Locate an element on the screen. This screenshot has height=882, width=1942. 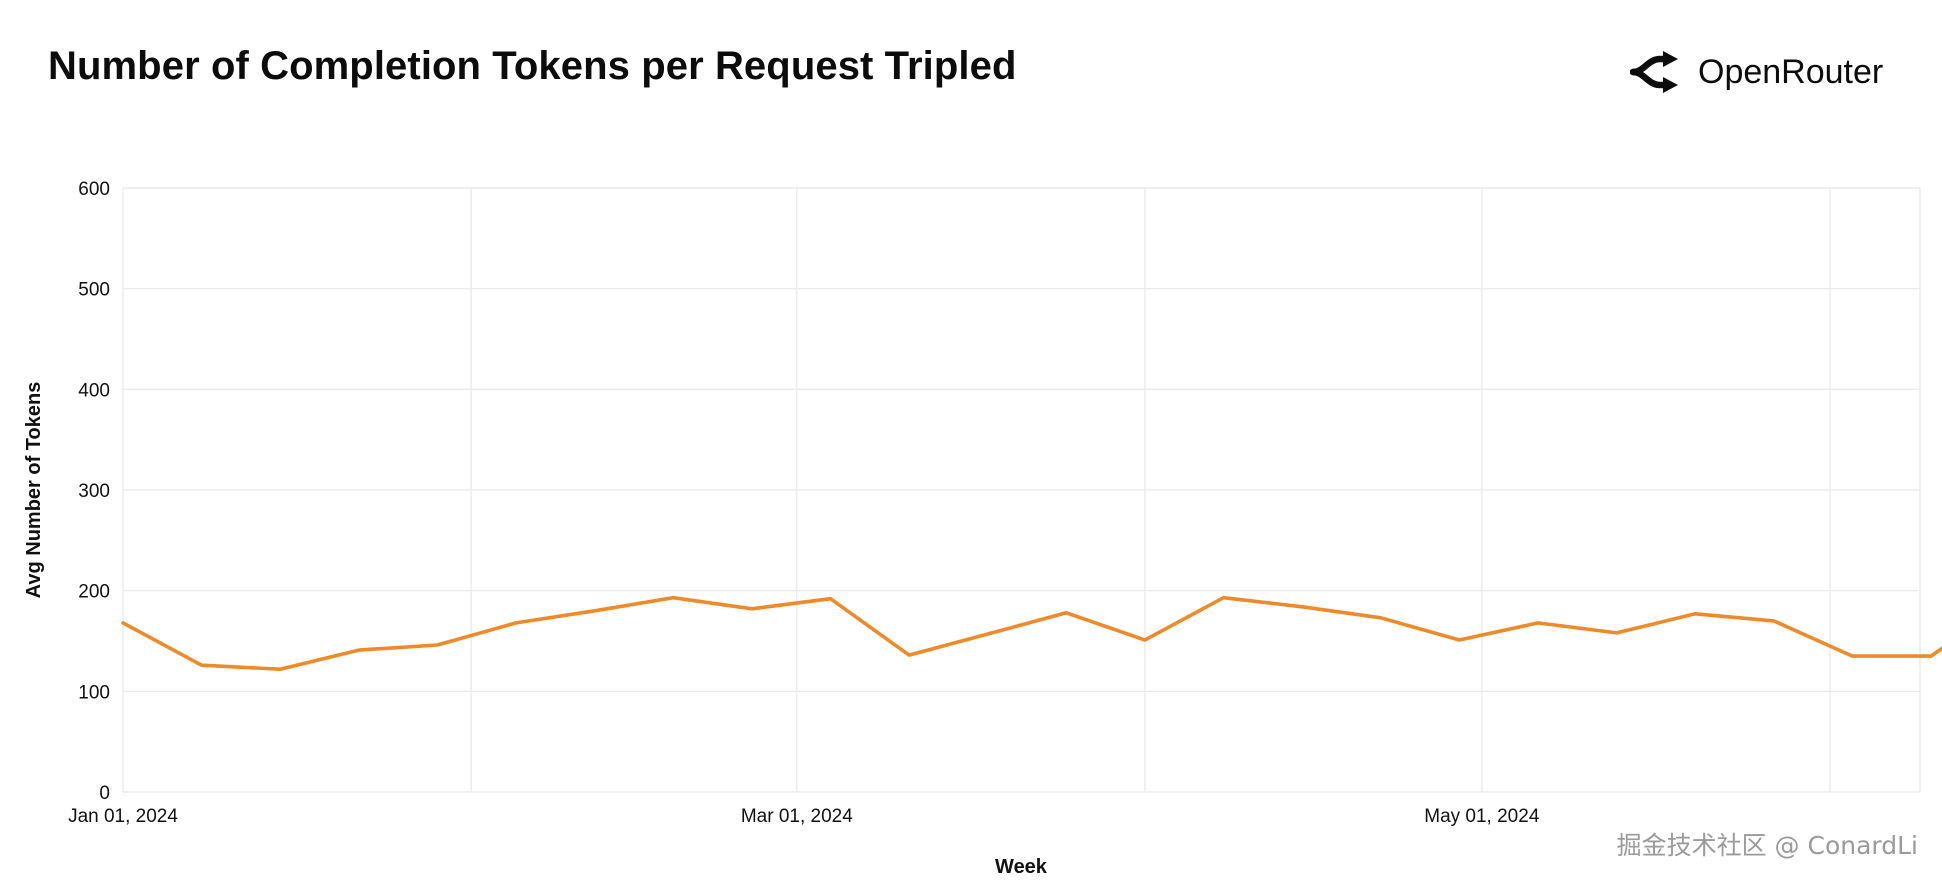
y-tick-label: 200 is located at coordinates (94, 592).